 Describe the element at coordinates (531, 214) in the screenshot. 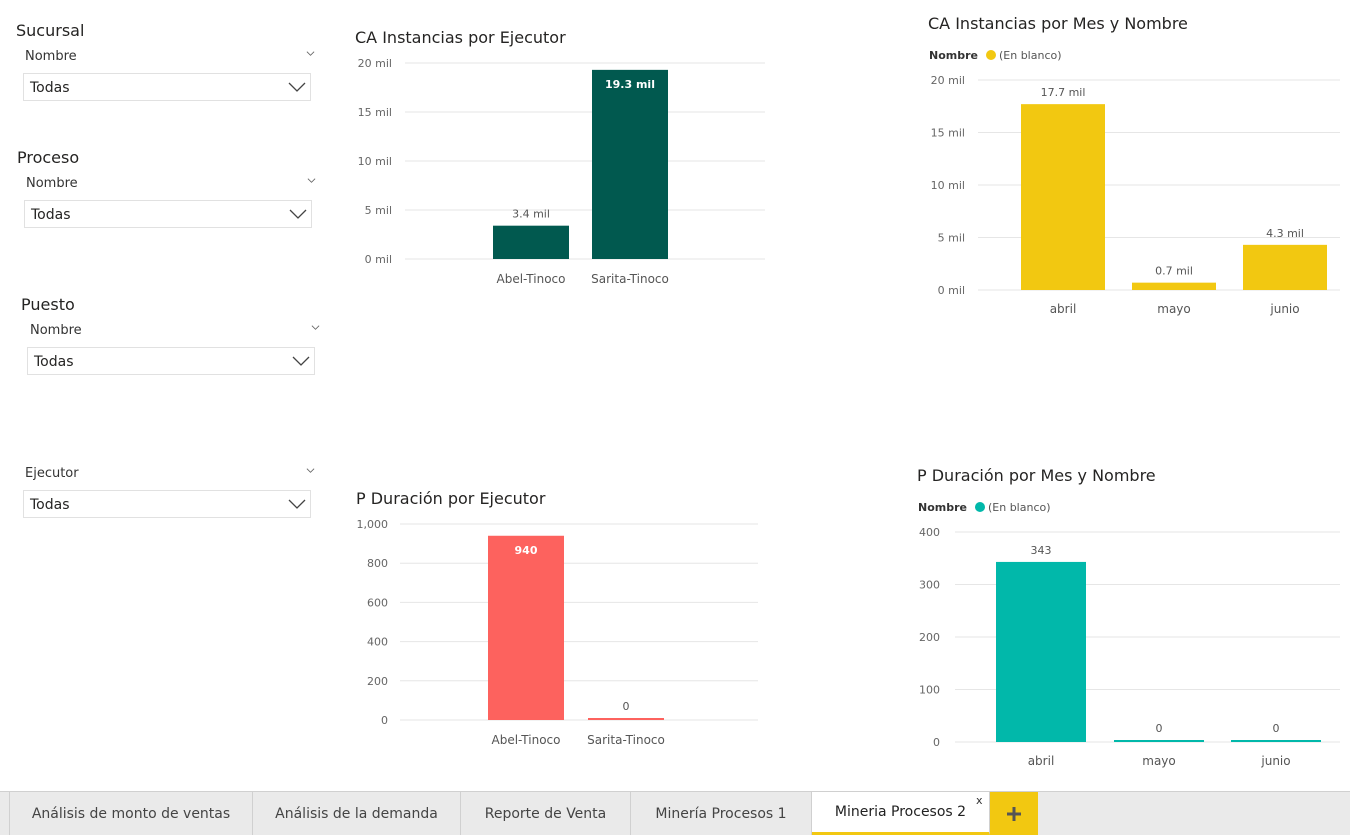

I see `data-label: 3.4 mil` at that location.